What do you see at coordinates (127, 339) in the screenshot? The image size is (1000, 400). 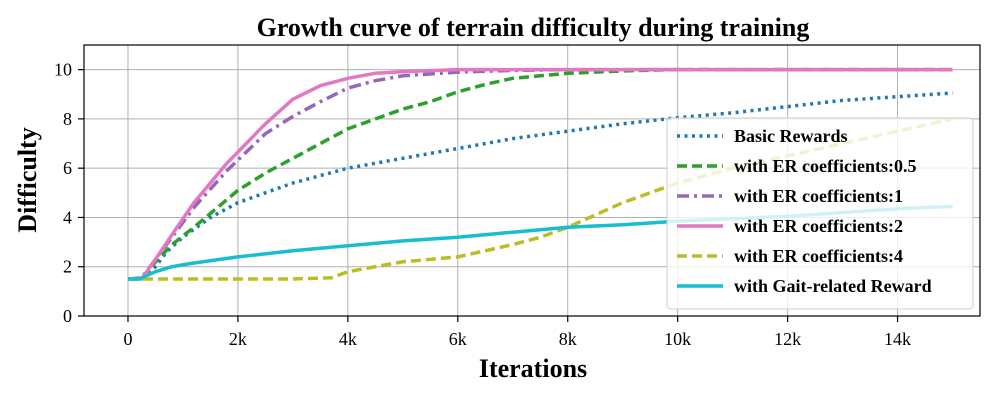 I see `x-tick-label: 0` at bounding box center [127, 339].